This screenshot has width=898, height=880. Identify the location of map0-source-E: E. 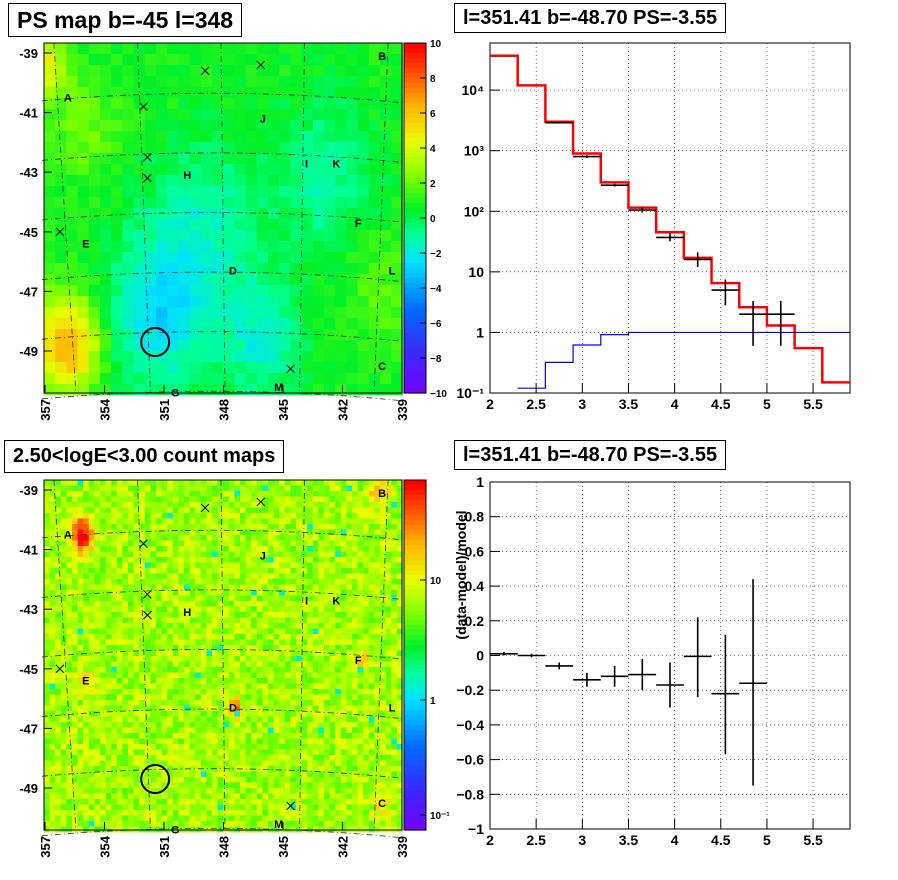
(85, 245).